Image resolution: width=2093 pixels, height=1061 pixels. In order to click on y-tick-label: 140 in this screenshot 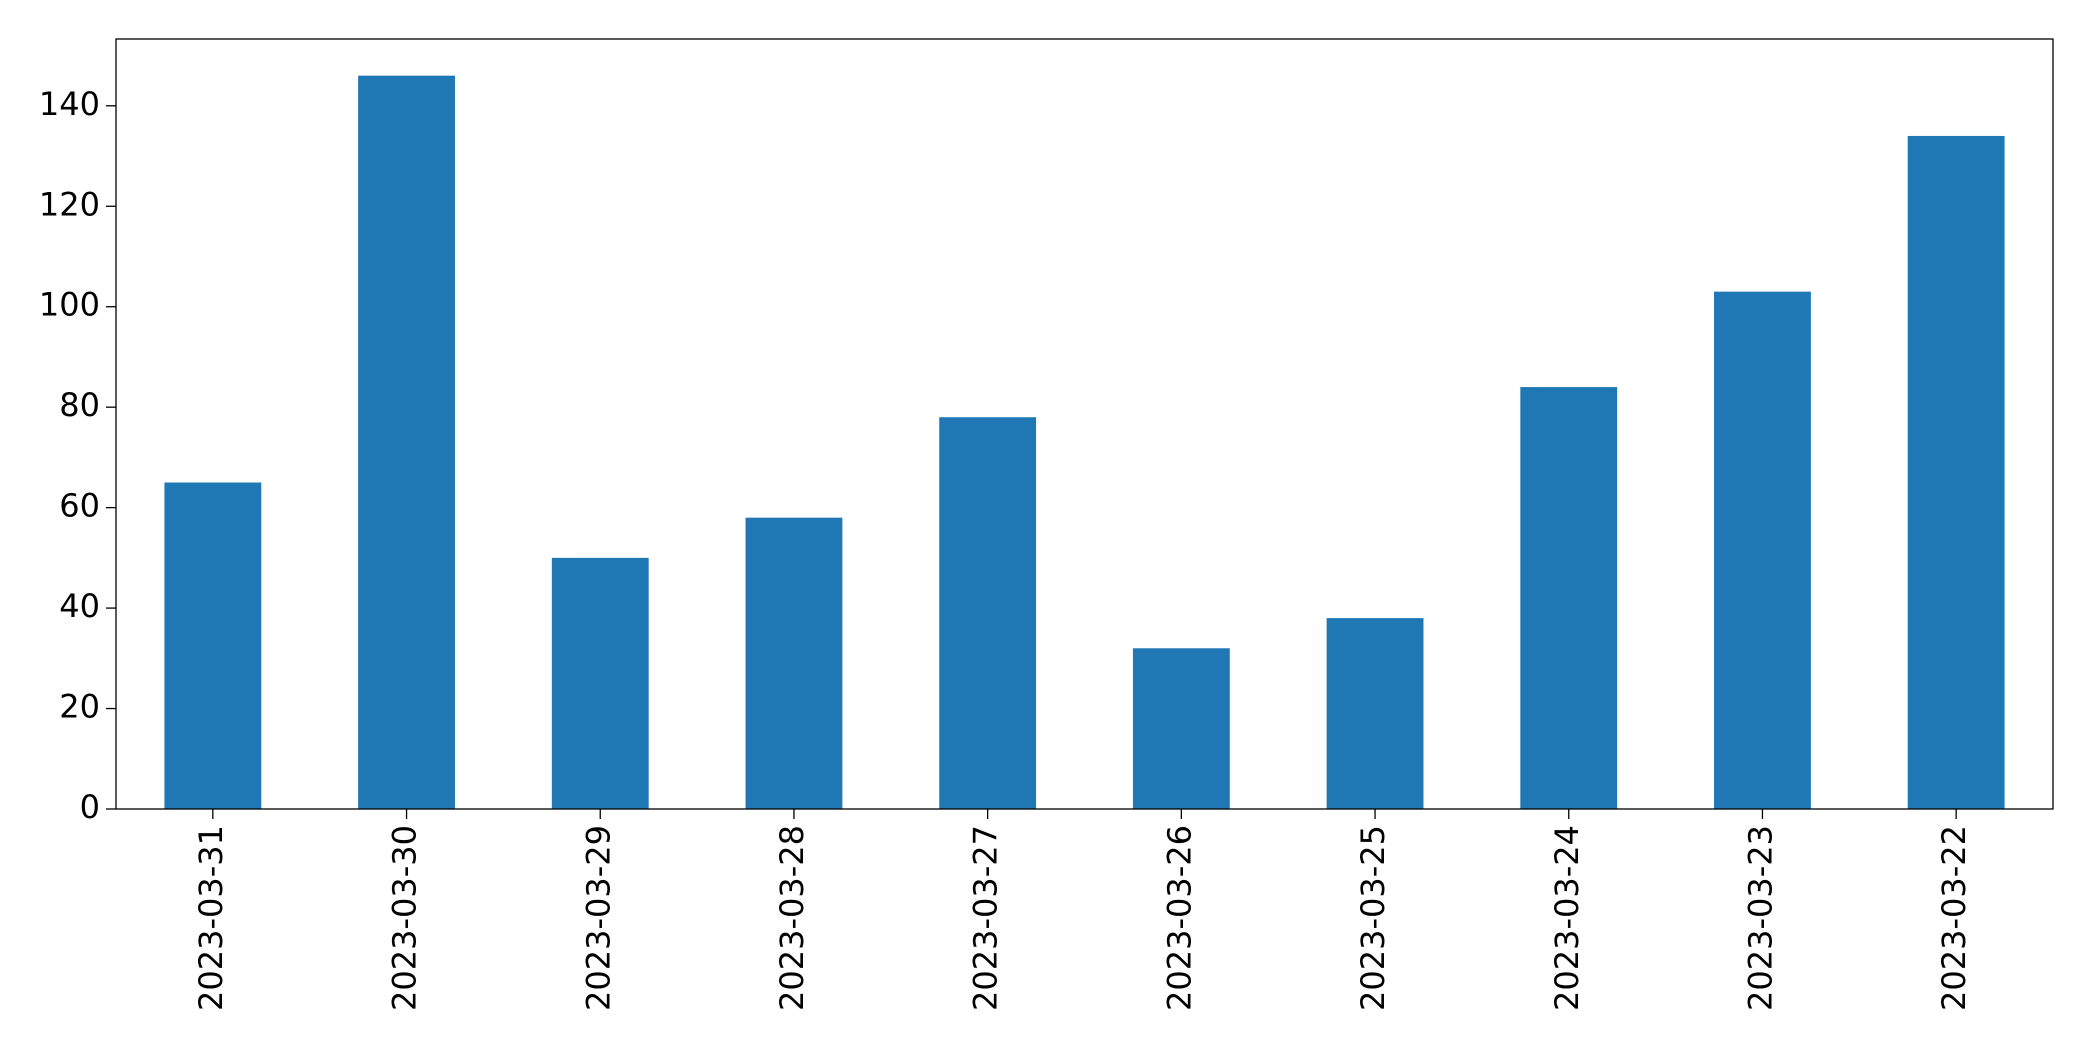, I will do `click(69, 104)`.